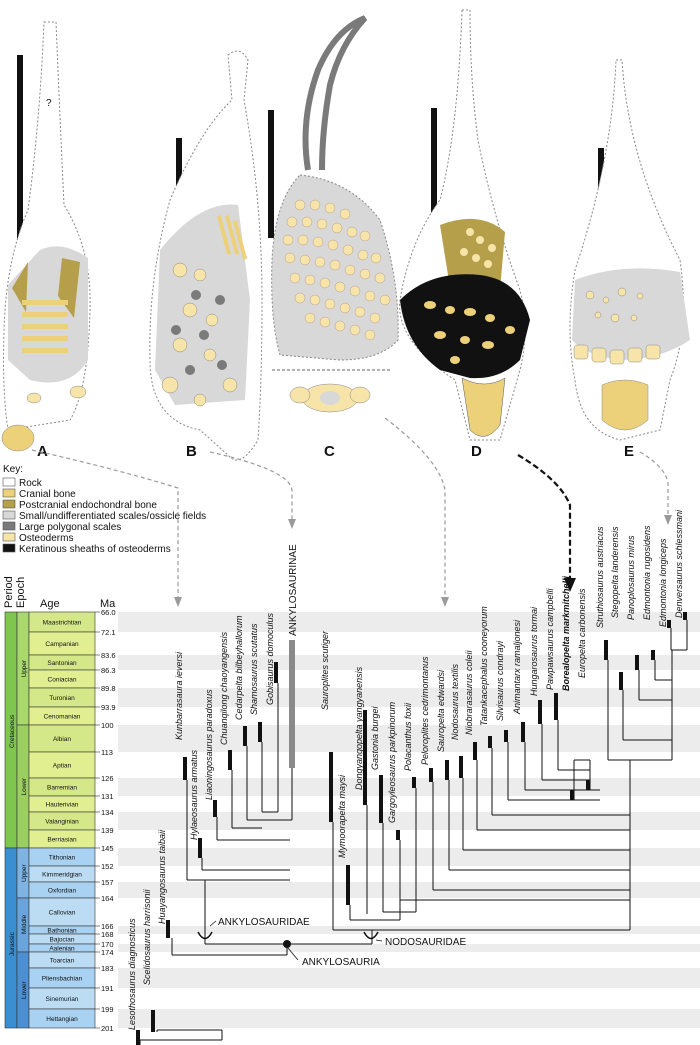 Image resolution: width=700 pixels, height=1045 pixels. I want to click on clade-ankylosaurinae: ANKYLOSAURINAE, so click(293, 590).